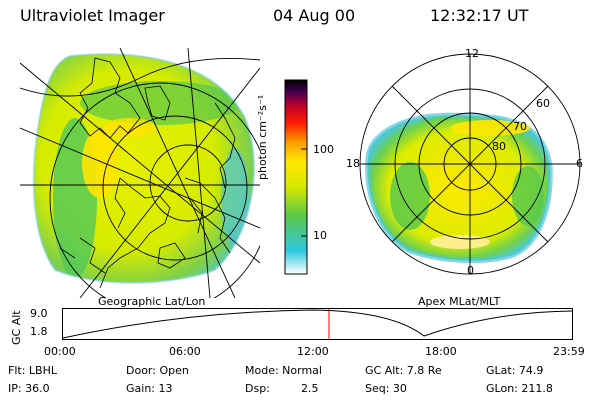  I want to click on orbit-y-axis-label: GC Alt, so click(16, 327).